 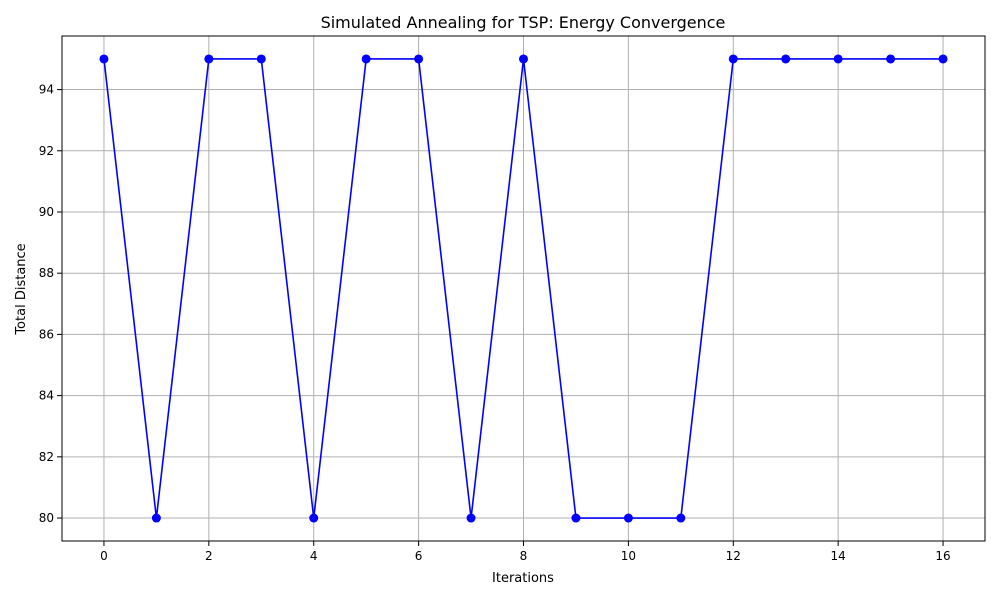 I want to click on y-tick-label: 82, so click(x=46, y=457).